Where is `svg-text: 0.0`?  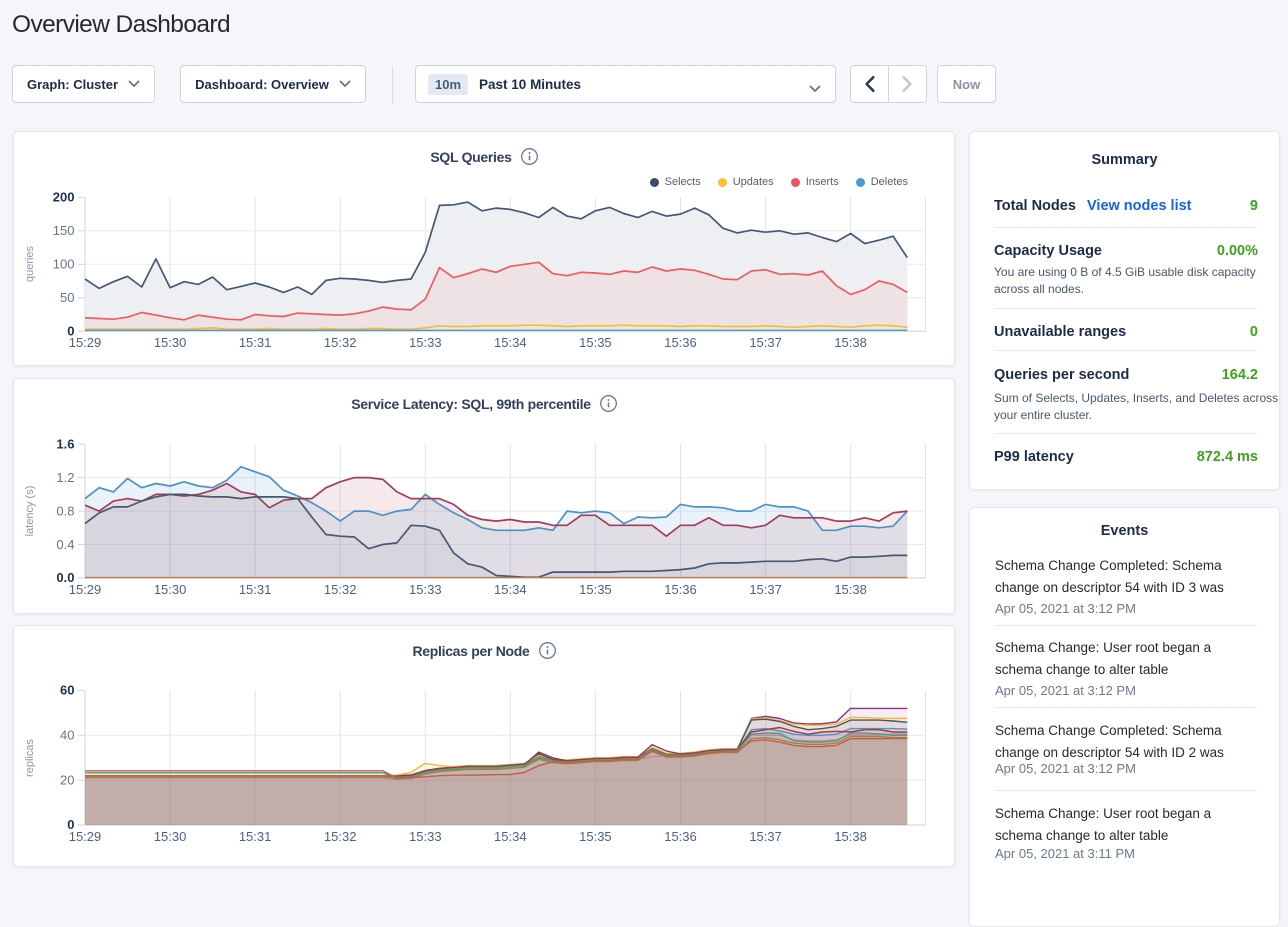 svg-text: 0.0 is located at coordinates (65, 577).